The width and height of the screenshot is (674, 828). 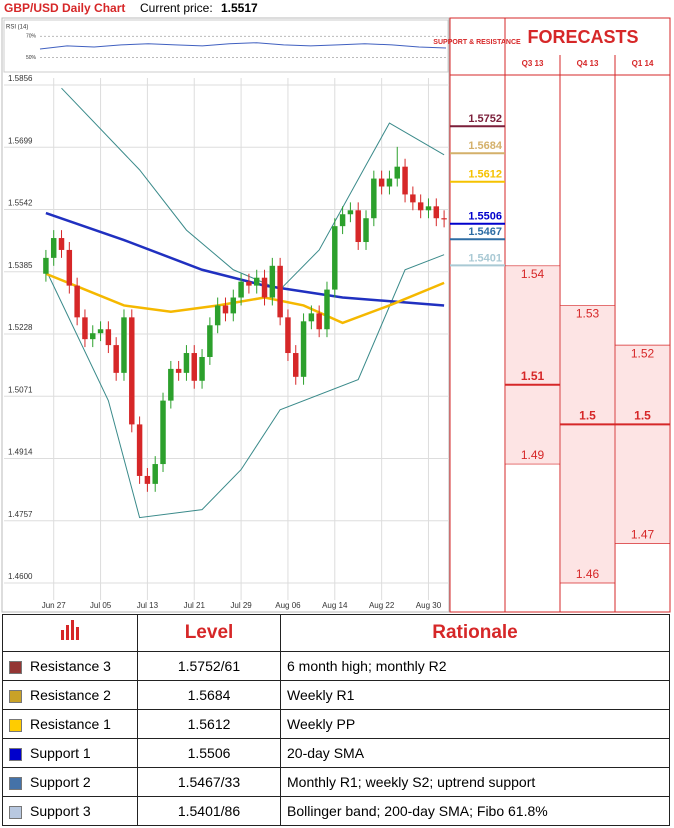 I want to click on y-tick-label: 1.5699, so click(x=20, y=140).